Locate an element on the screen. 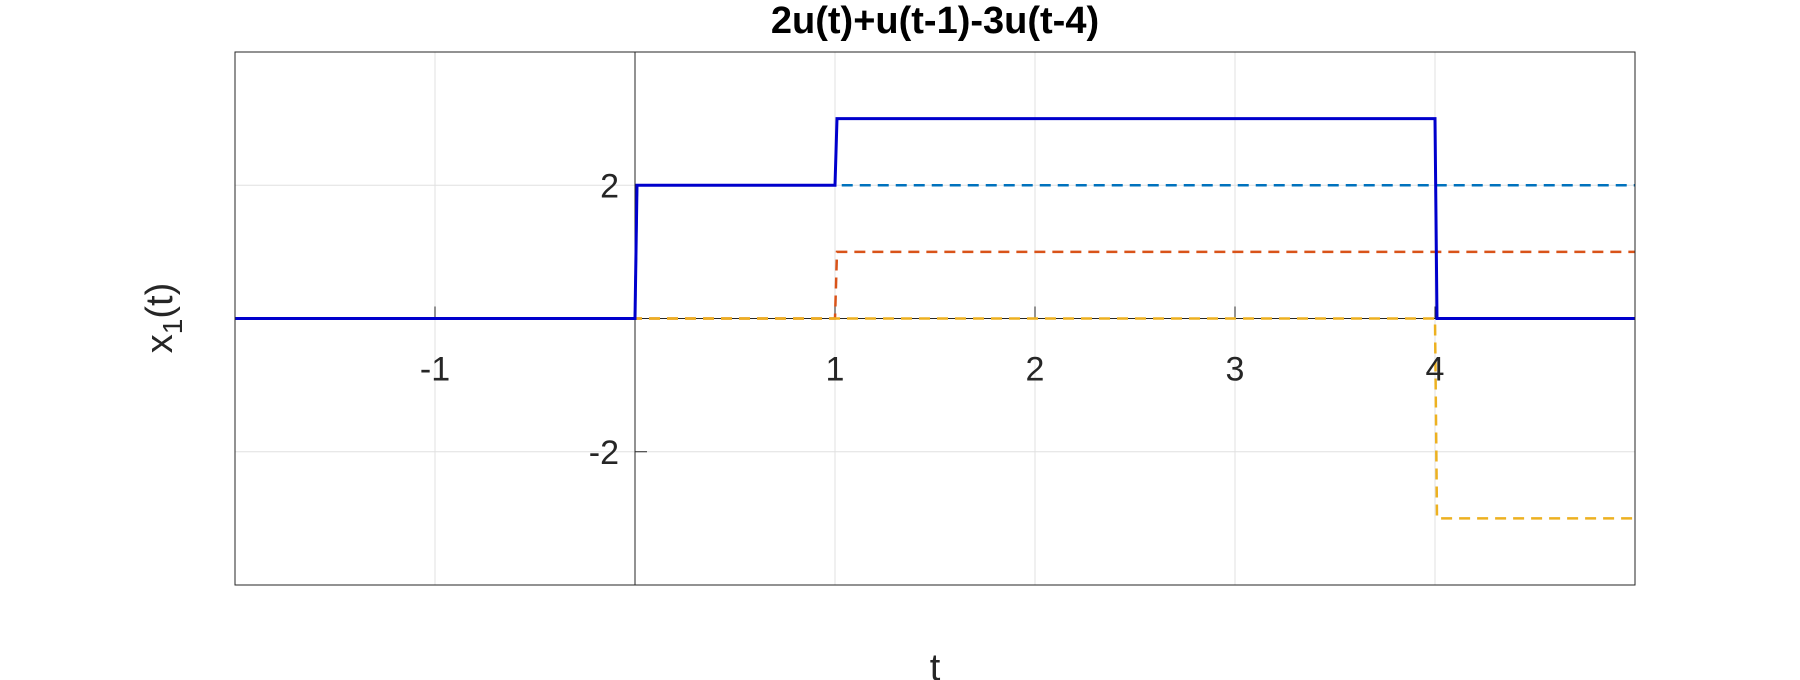 The height and width of the screenshot is (680, 1800). chart-title: 2u(t)+u(t-1)-3u(t-4) is located at coordinates (935, 21).